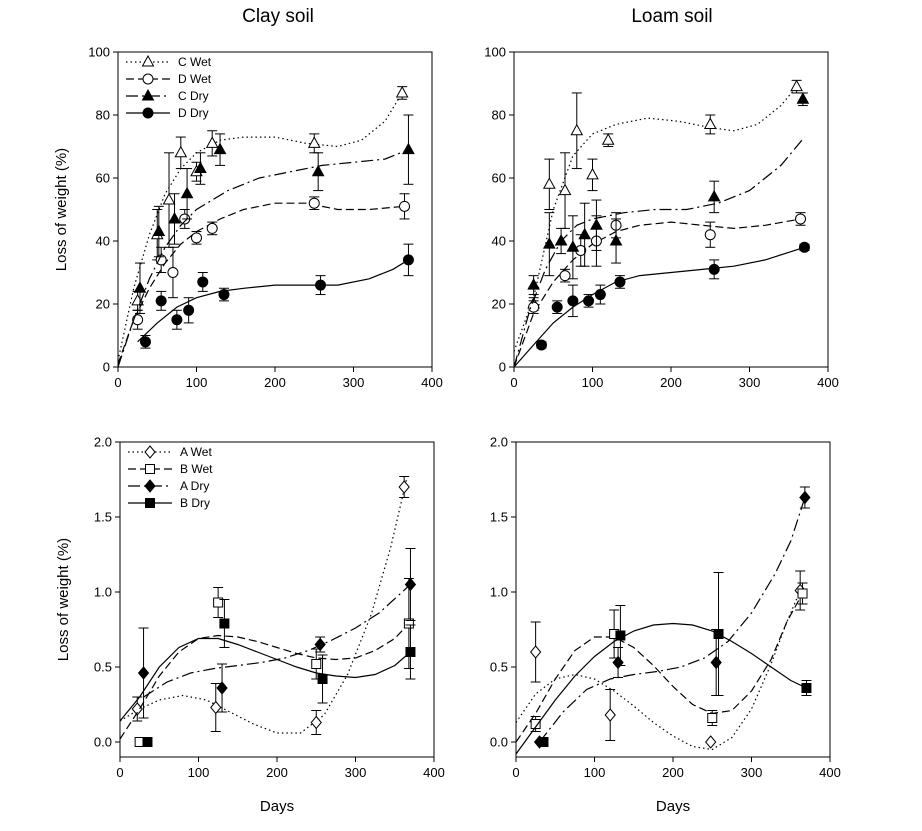 This screenshot has width=922, height=831. What do you see at coordinates (499, 304) in the screenshot?
I see `y-tick-label: 20` at bounding box center [499, 304].